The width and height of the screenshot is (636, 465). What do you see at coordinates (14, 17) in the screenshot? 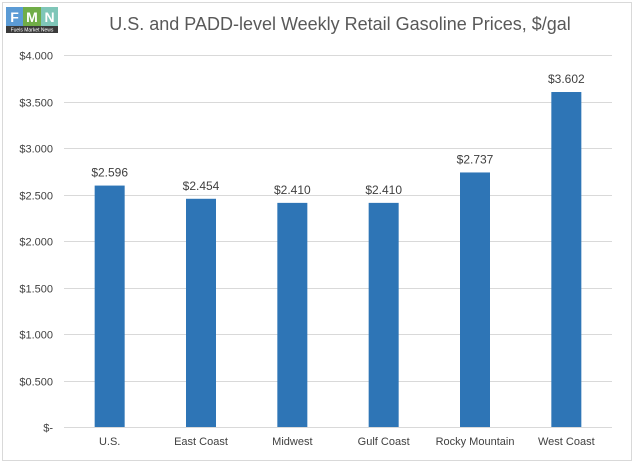
I see `svg-text: F` at bounding box center [14, 17].